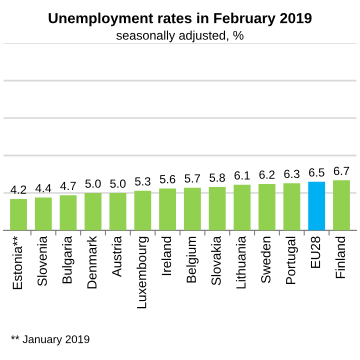 Image resolution: width=360 pixels, height=360 pixels. What do you see at coordinates (180, 36) in the screenshot?
I see `chart-subtitle: seasonally adjusted, %` at bounding box center [180, 36].